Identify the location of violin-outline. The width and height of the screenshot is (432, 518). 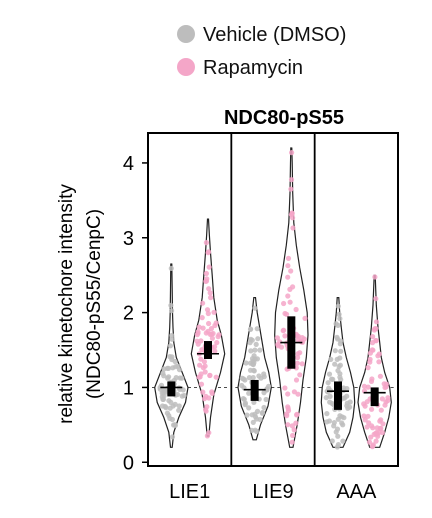
(291, 297).